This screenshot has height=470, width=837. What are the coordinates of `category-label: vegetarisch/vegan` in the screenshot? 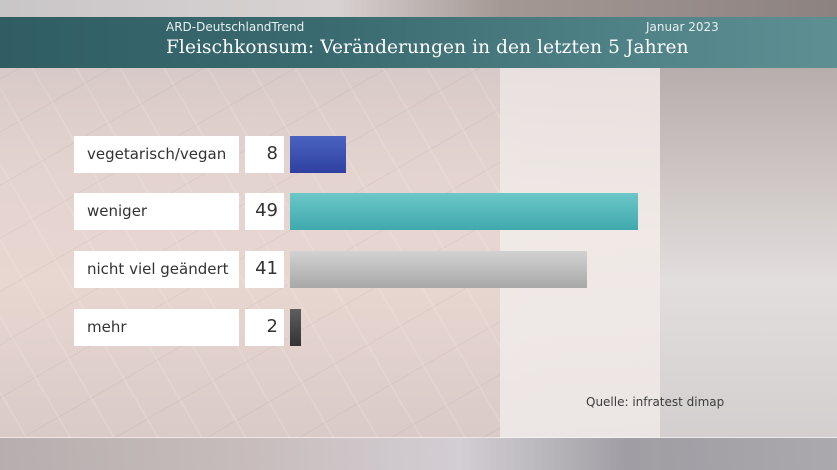 It's located at (157, 154).